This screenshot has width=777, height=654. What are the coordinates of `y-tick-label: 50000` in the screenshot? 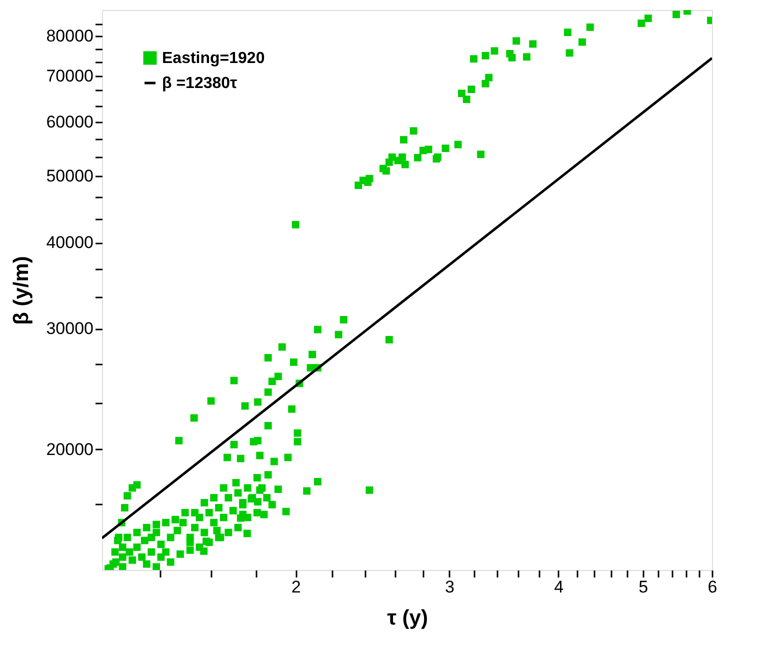 It's located at (70, 176).